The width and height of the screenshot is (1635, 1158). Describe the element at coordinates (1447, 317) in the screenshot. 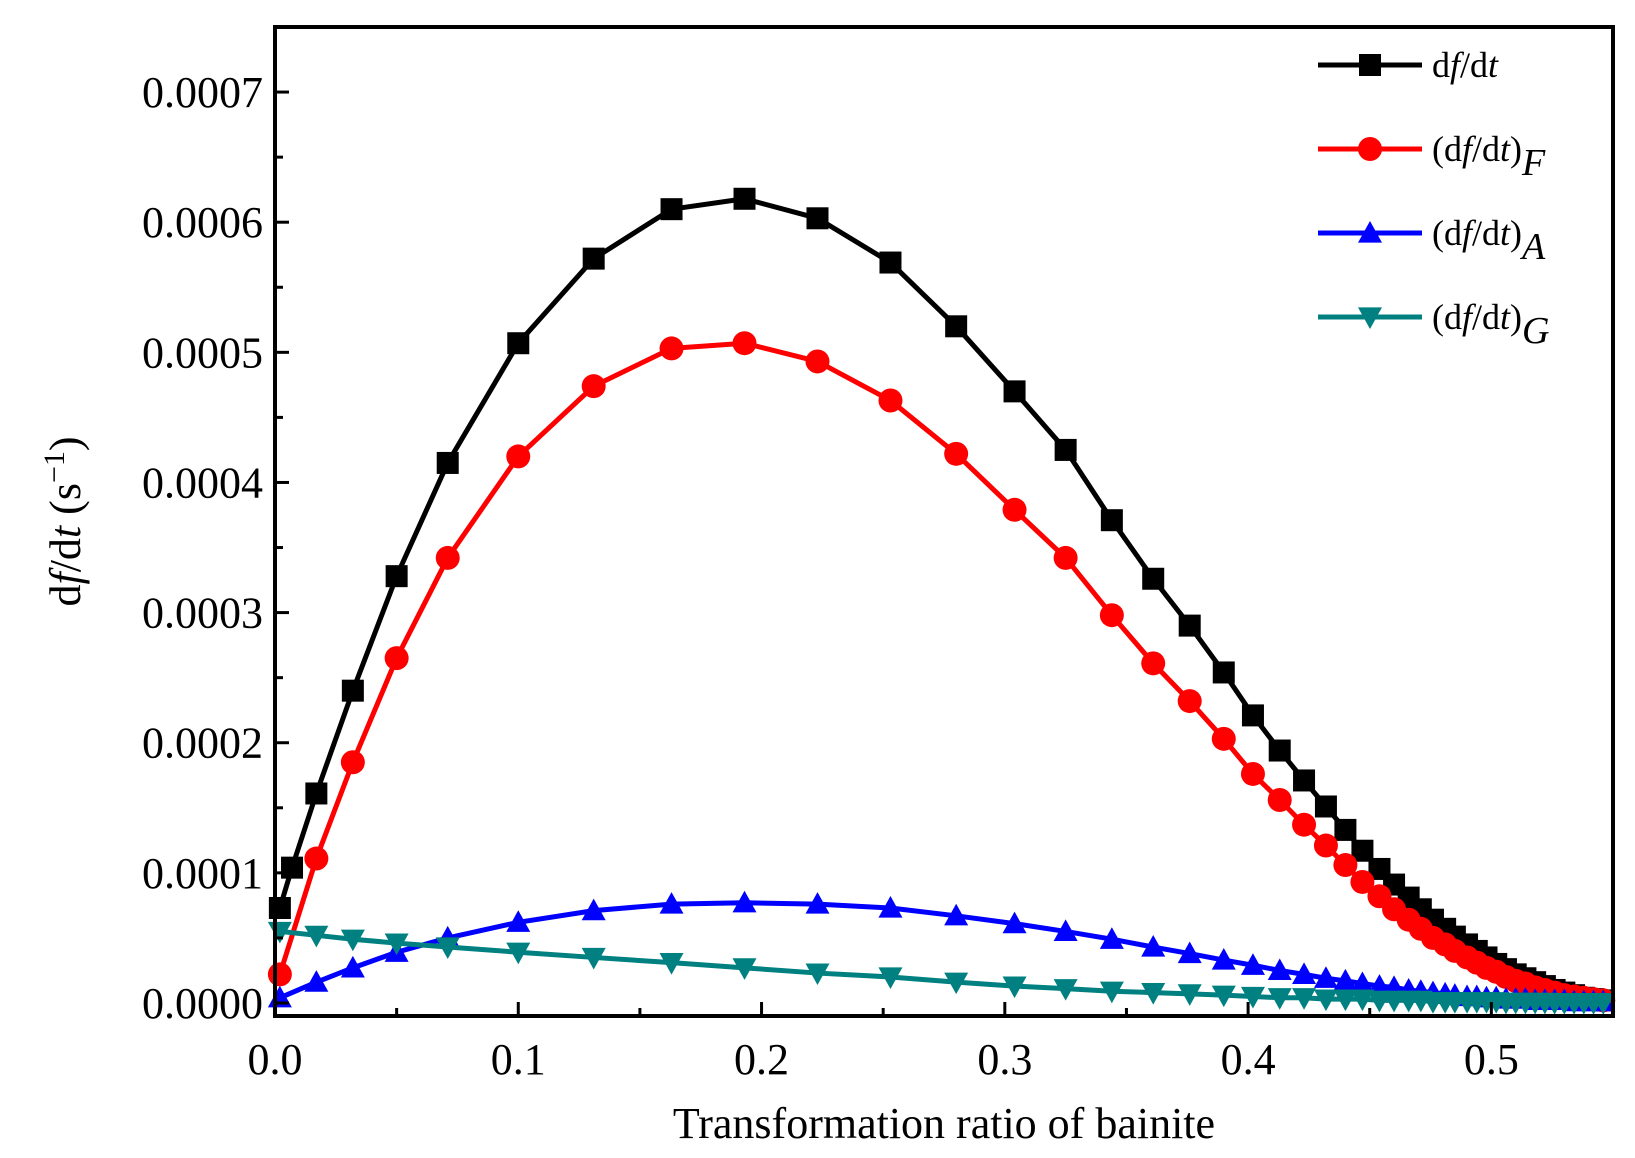

I see `legend-label-d: (d` at that location.